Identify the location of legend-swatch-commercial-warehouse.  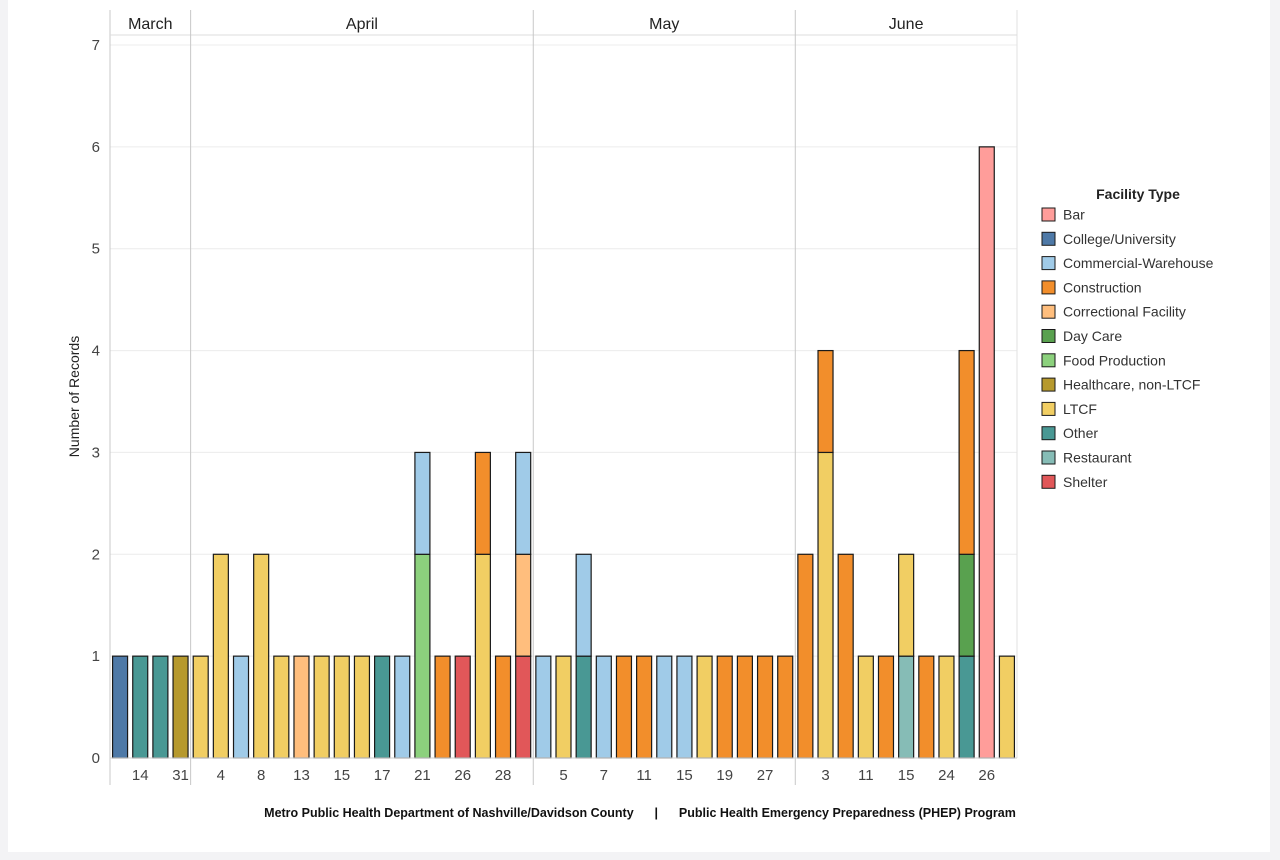
(1048, 263).